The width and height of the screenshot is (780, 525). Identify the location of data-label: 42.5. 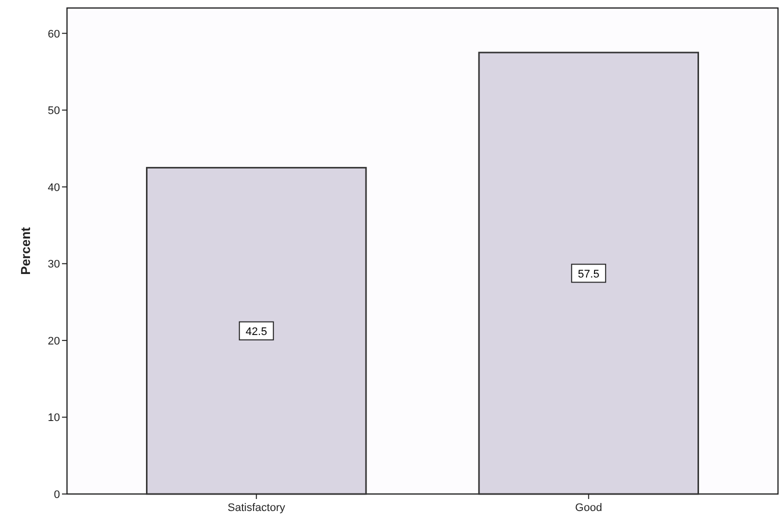
(257, 332).